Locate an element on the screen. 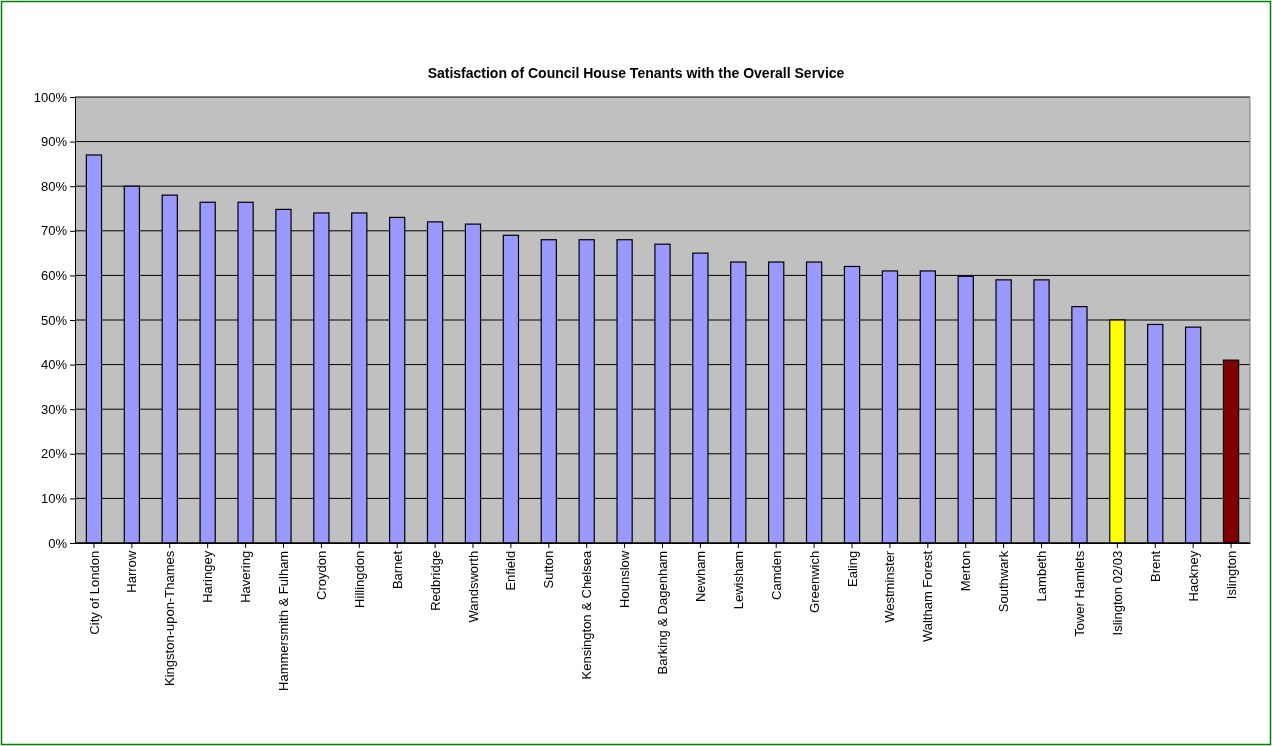 This screenshot has height=746, width=1272. x-tick-label: Hackney is located at coordinates (1193, 576).